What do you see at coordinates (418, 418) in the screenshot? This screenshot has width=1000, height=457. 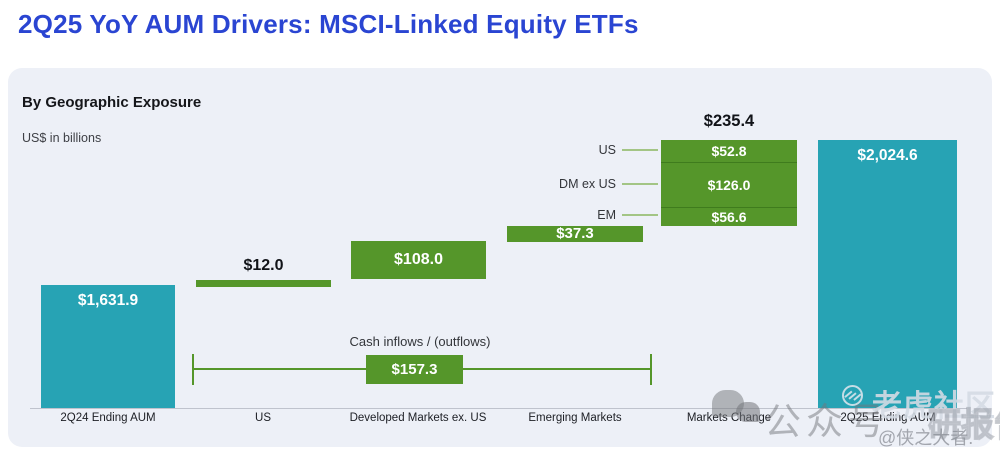 I see `x-label-developed-markets-ex-us: Developed Markets ex. US` at bounding box center [418, 418].